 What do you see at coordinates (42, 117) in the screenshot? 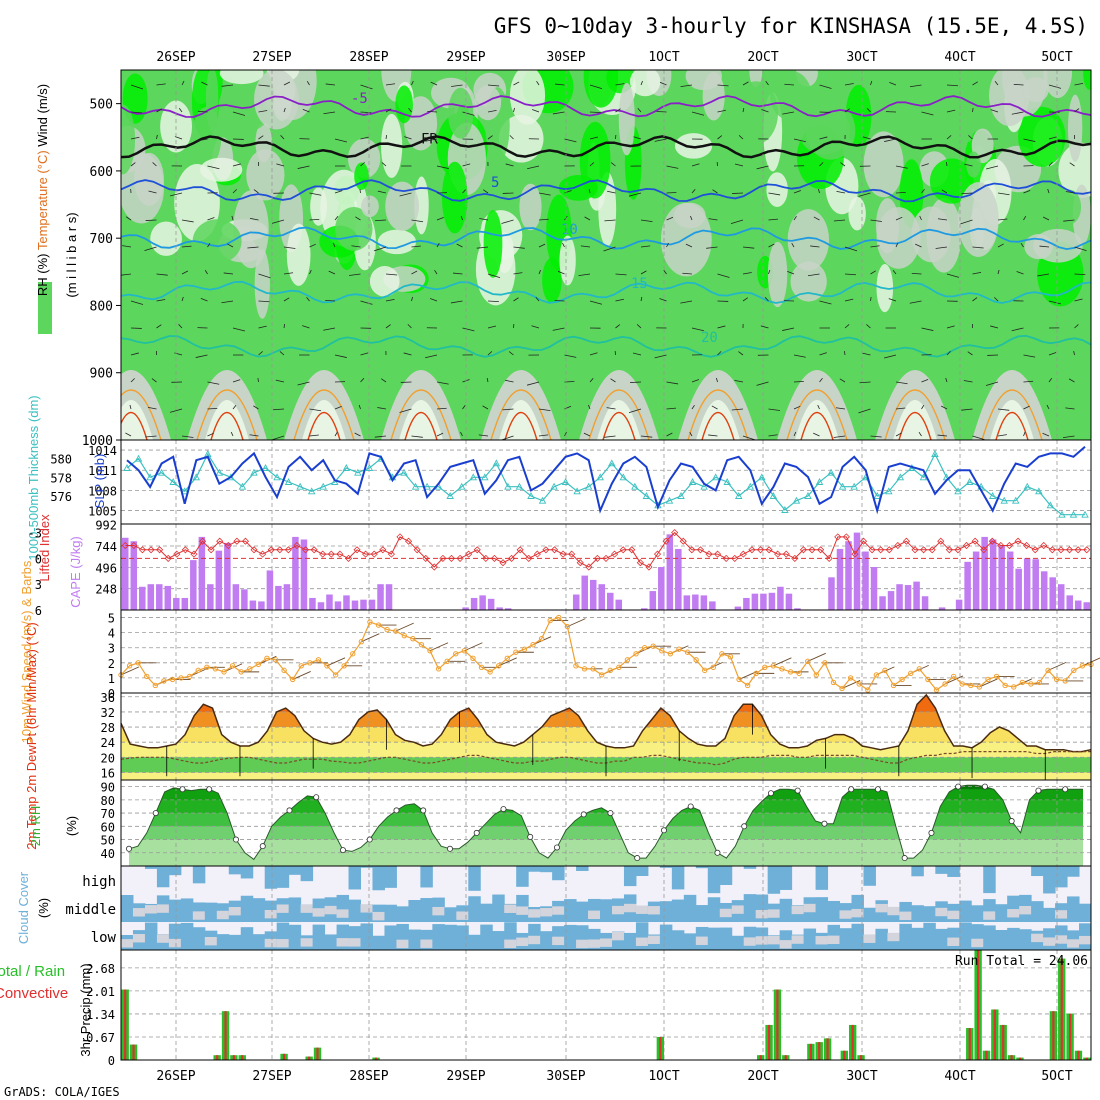
I see `ylabel-part: Wind (m/s)` at bounding box center [42, 117].